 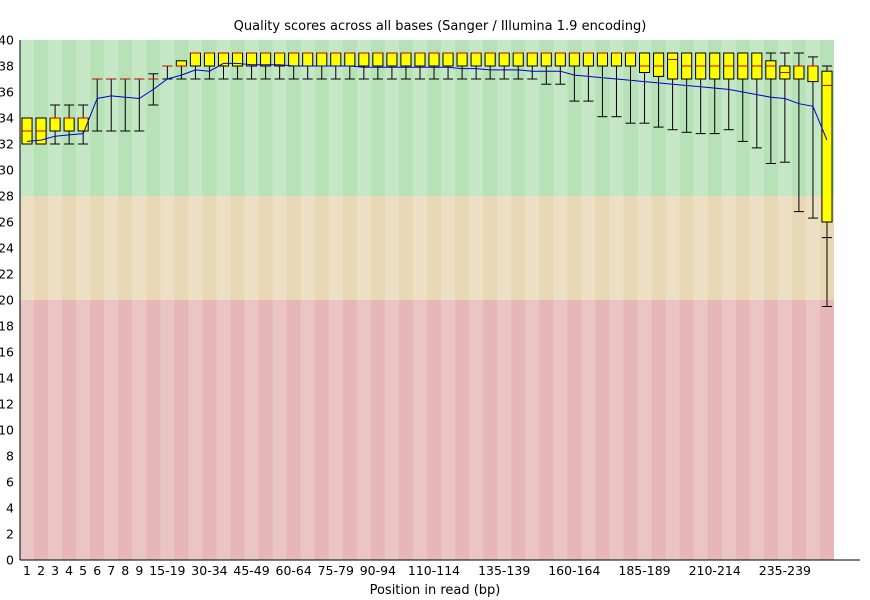 What do you see at coordinates (7, 248) in the screenshot?
I see `y-tick-label: 24` at bounding box center [7, 248].